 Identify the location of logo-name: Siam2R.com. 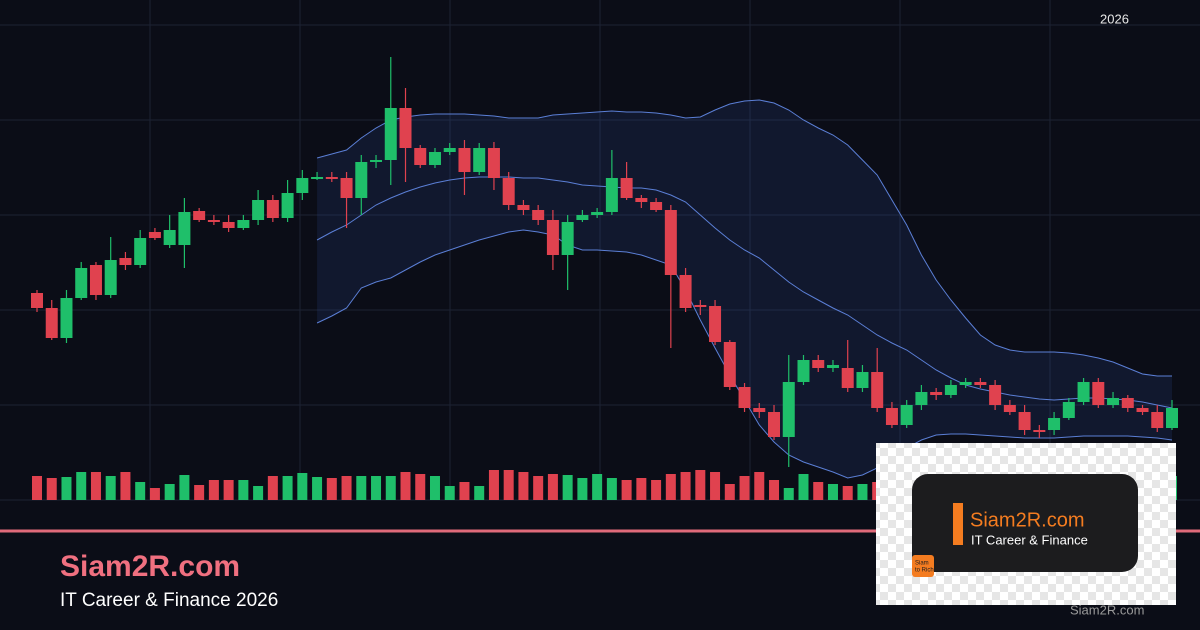
(1027, 520).